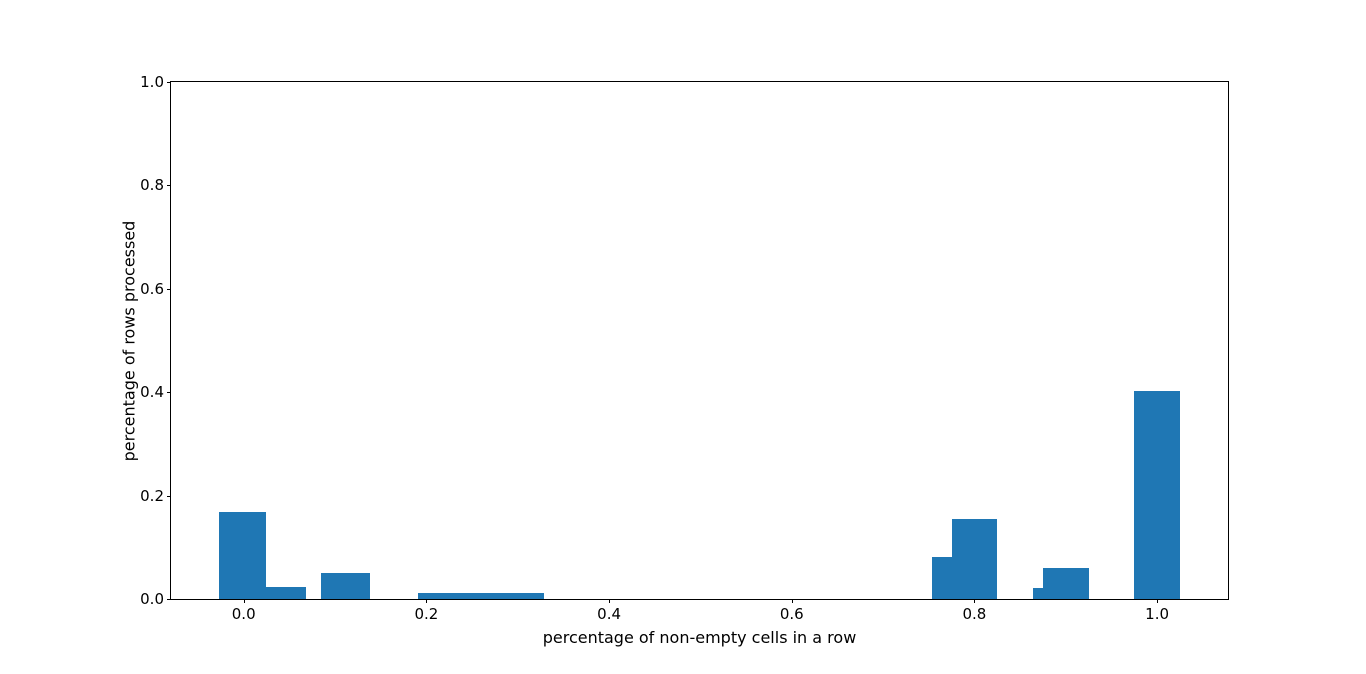  I want to click on y-tick-label: 0.4, so click(152, 392).